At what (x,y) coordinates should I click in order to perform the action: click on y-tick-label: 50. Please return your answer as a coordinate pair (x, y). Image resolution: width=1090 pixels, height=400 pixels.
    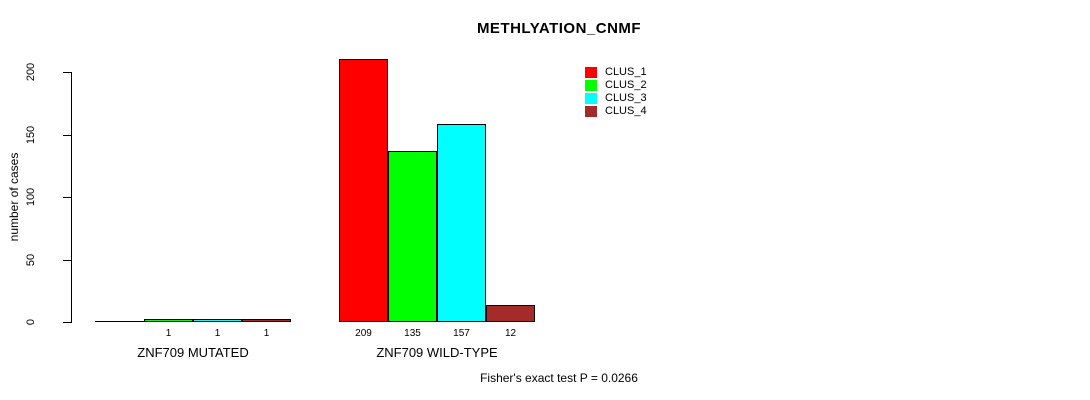
    Looking at the image, I should click on (31, 260).